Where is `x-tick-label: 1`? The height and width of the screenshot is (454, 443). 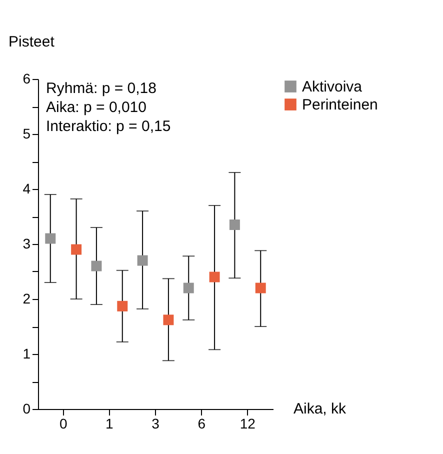 x-tick-label: 1 is located at coordinates (110, 424).